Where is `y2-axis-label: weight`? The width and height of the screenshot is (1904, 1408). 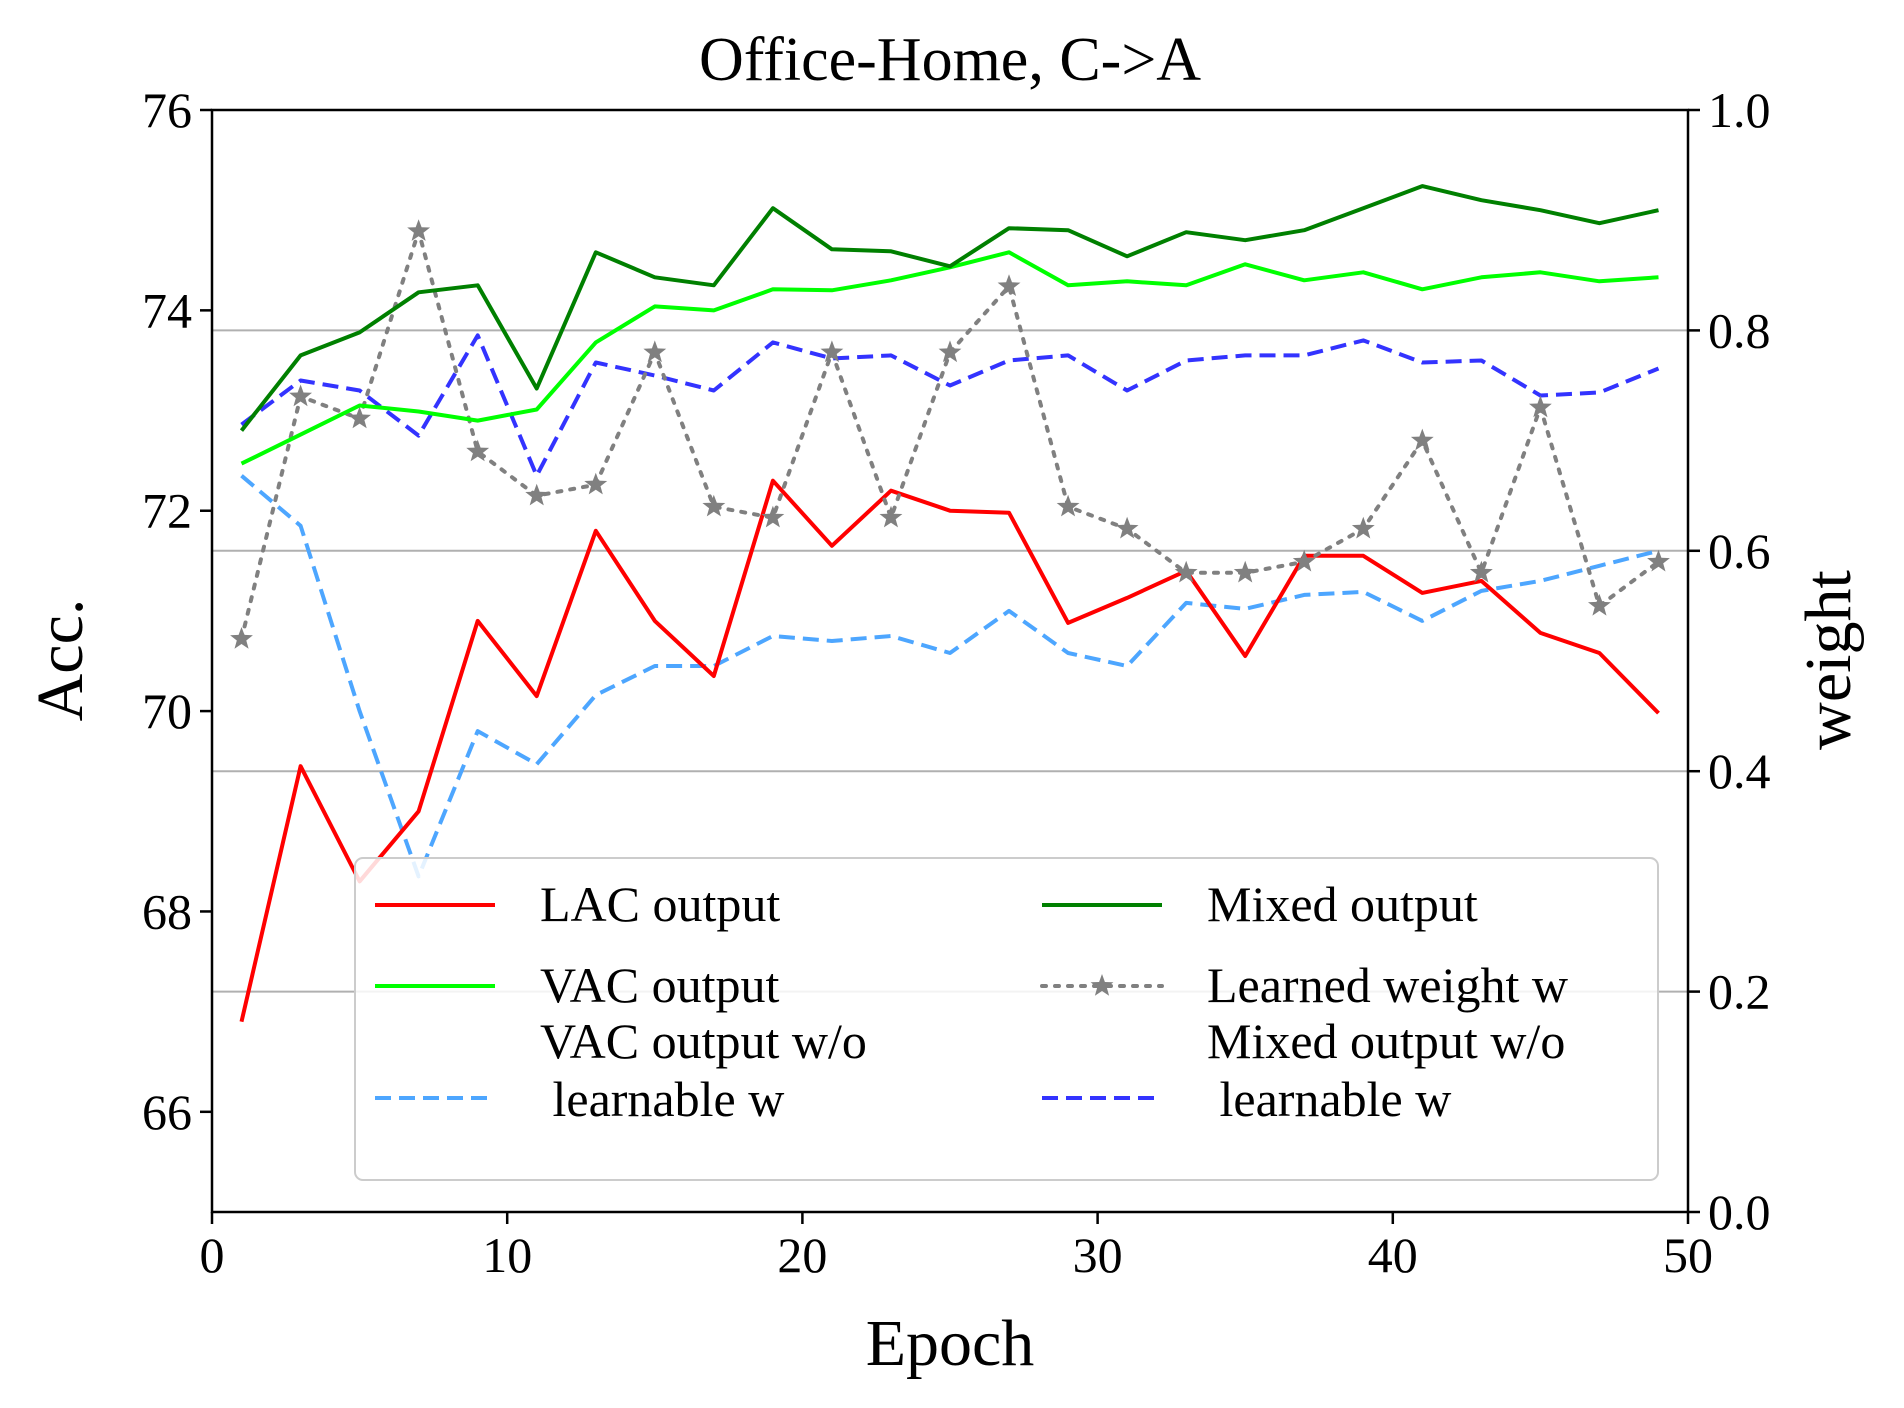 y2-axis-label: weight is located at coordinates (1828, 660).